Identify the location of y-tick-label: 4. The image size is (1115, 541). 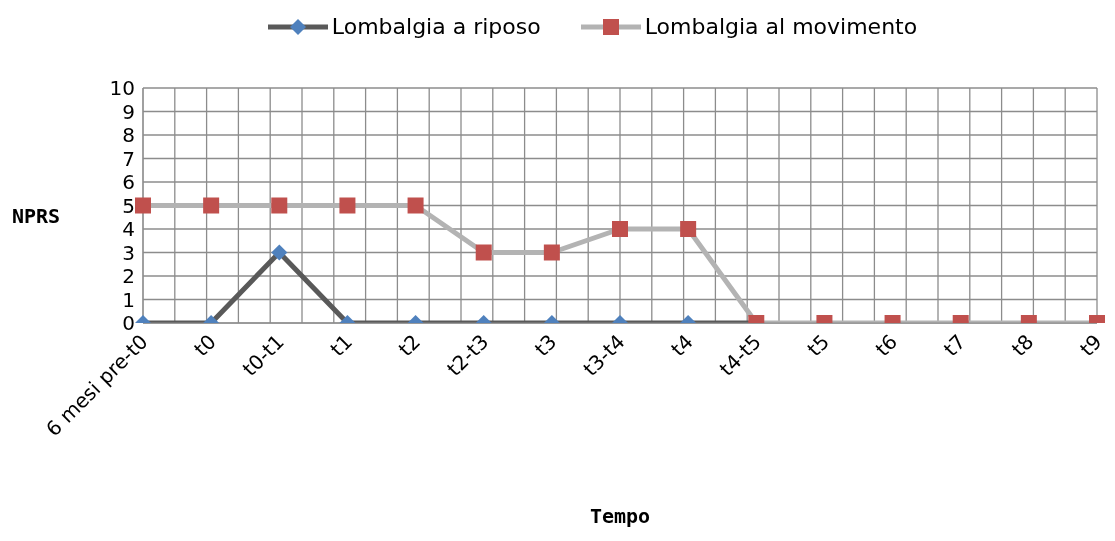
(128, 229).